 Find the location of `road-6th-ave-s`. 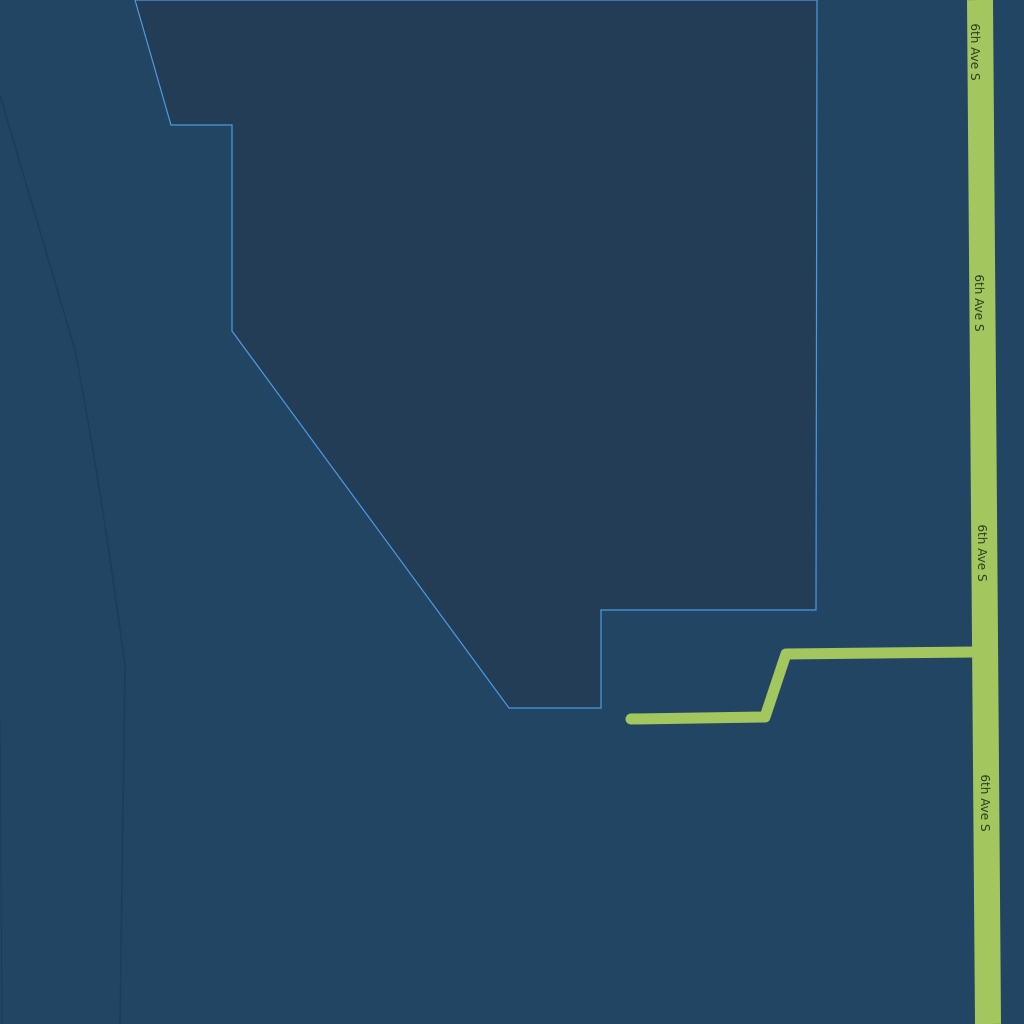

road-6th-ave-s is located at coordinates (984, 512).